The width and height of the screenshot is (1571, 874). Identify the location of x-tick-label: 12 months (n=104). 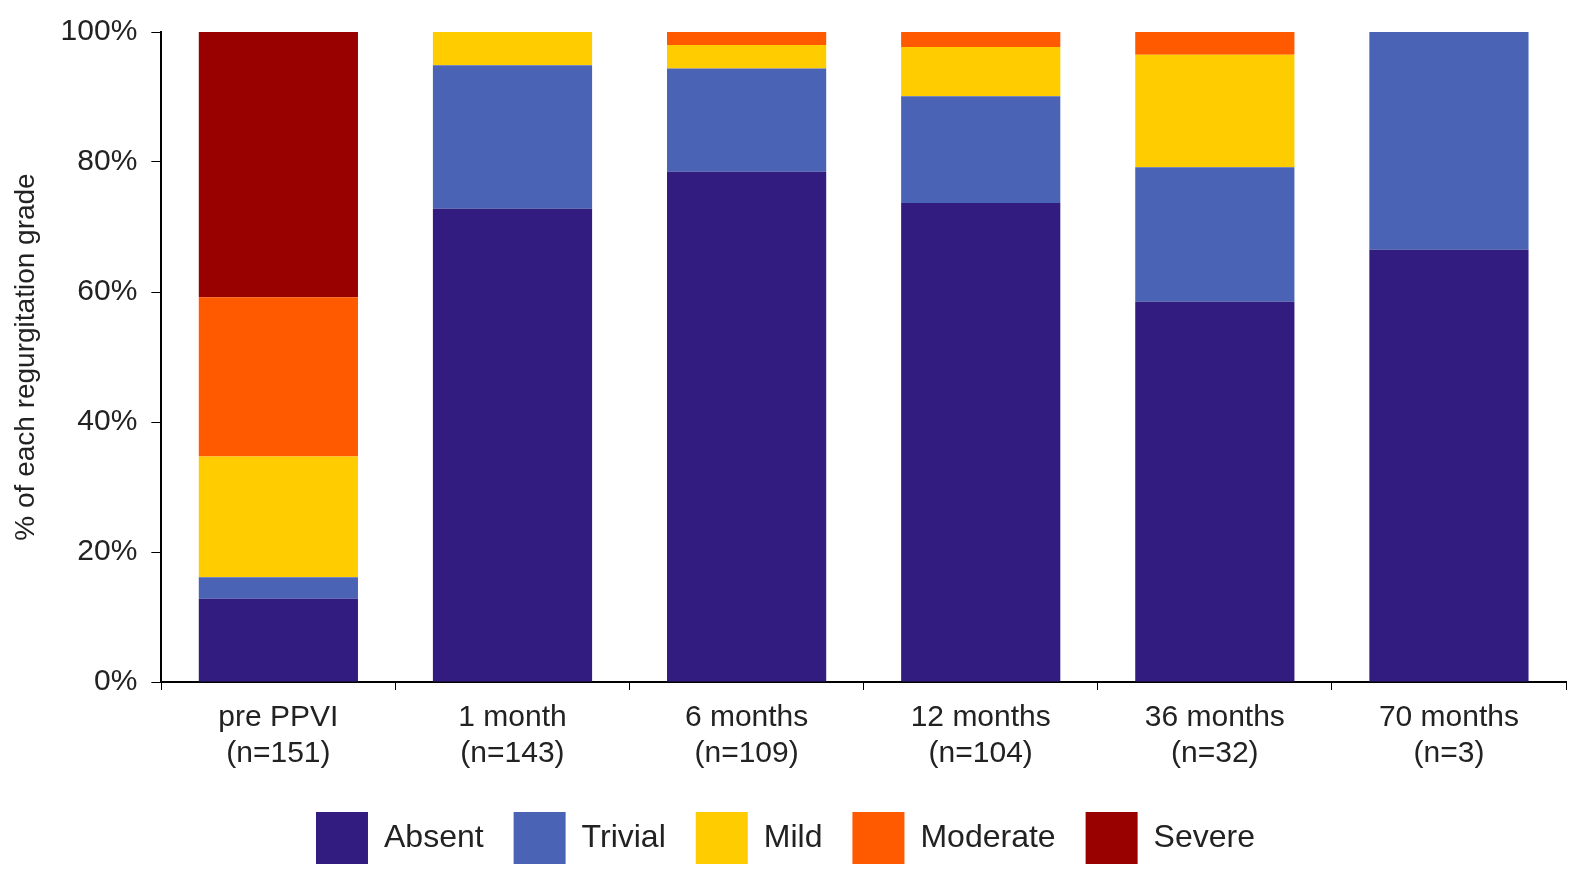
(980, 734).